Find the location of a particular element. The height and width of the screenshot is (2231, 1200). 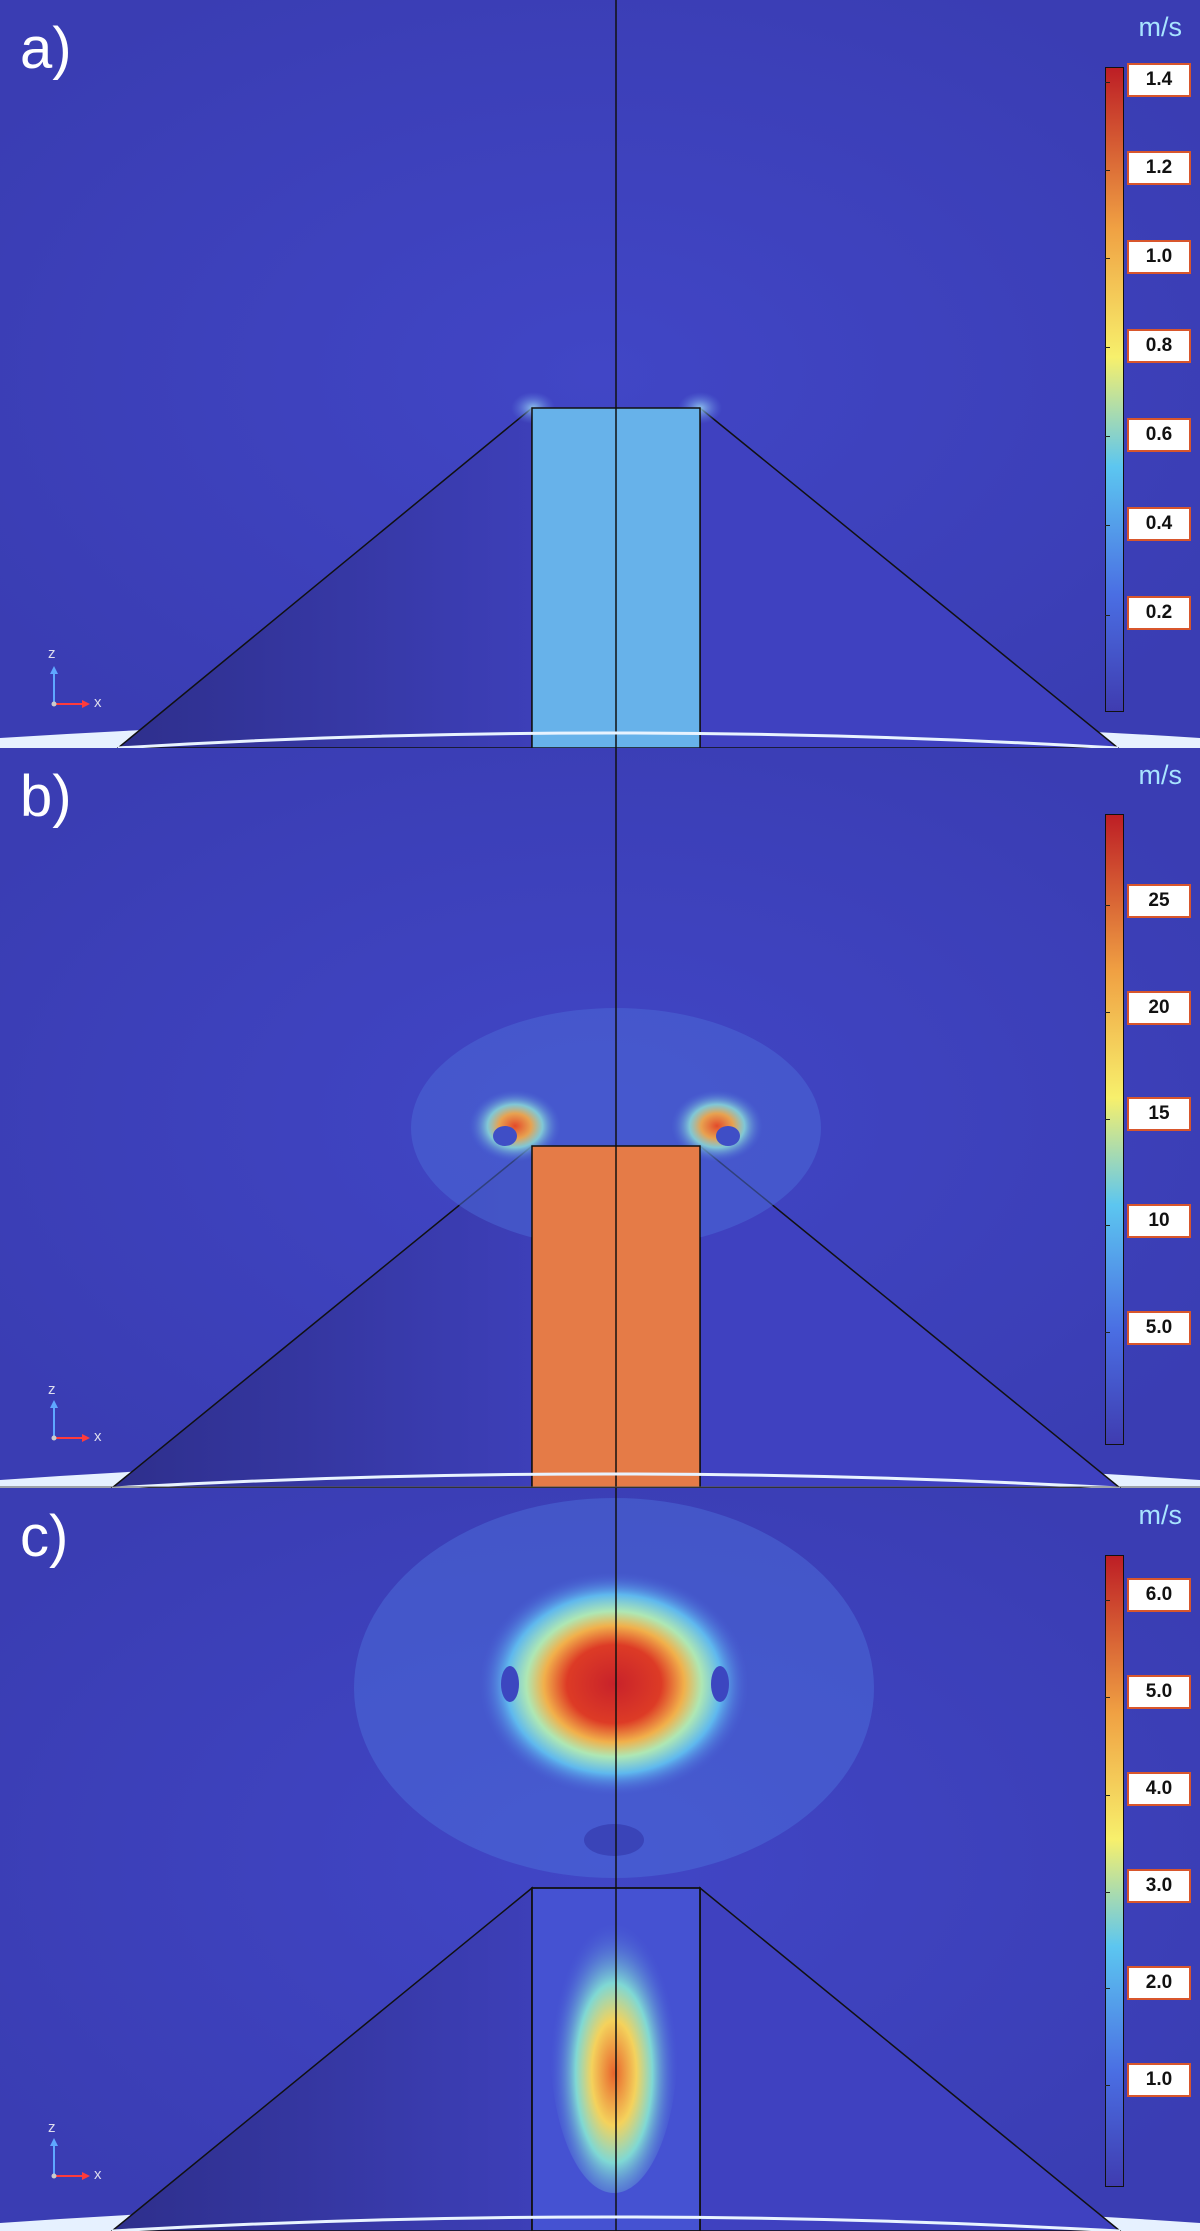

colorbar-tick-label: 20 is located at coordinates (1159, 1008).